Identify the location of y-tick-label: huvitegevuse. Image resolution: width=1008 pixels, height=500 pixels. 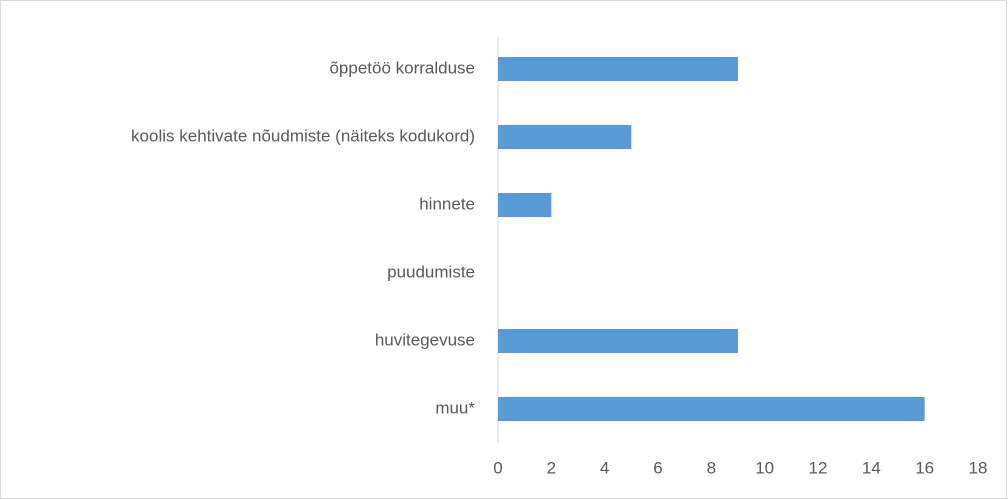
(425, 339).